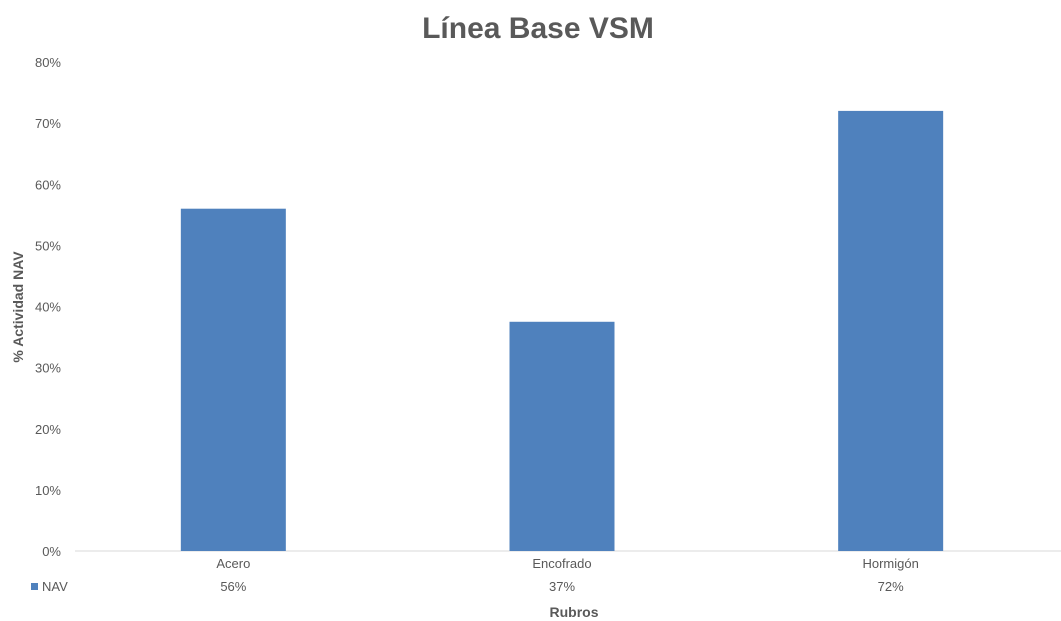 The height and width of the screenshot is (621, 1061). Describe the element at coordinates (34, 586) in the screenshot. I see `legend-swatch-nav` at that location.